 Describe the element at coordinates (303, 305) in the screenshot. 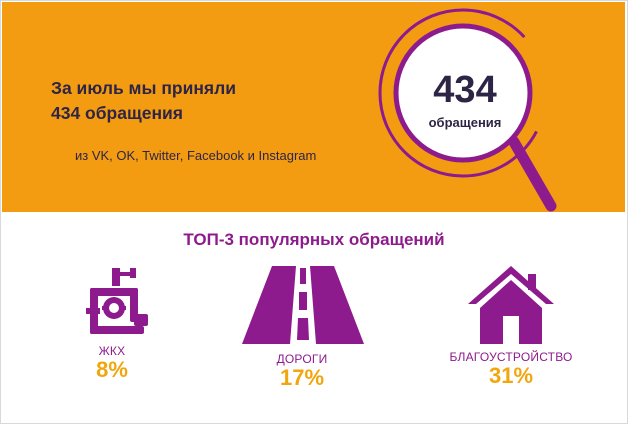

I see `road-icon` at that location.